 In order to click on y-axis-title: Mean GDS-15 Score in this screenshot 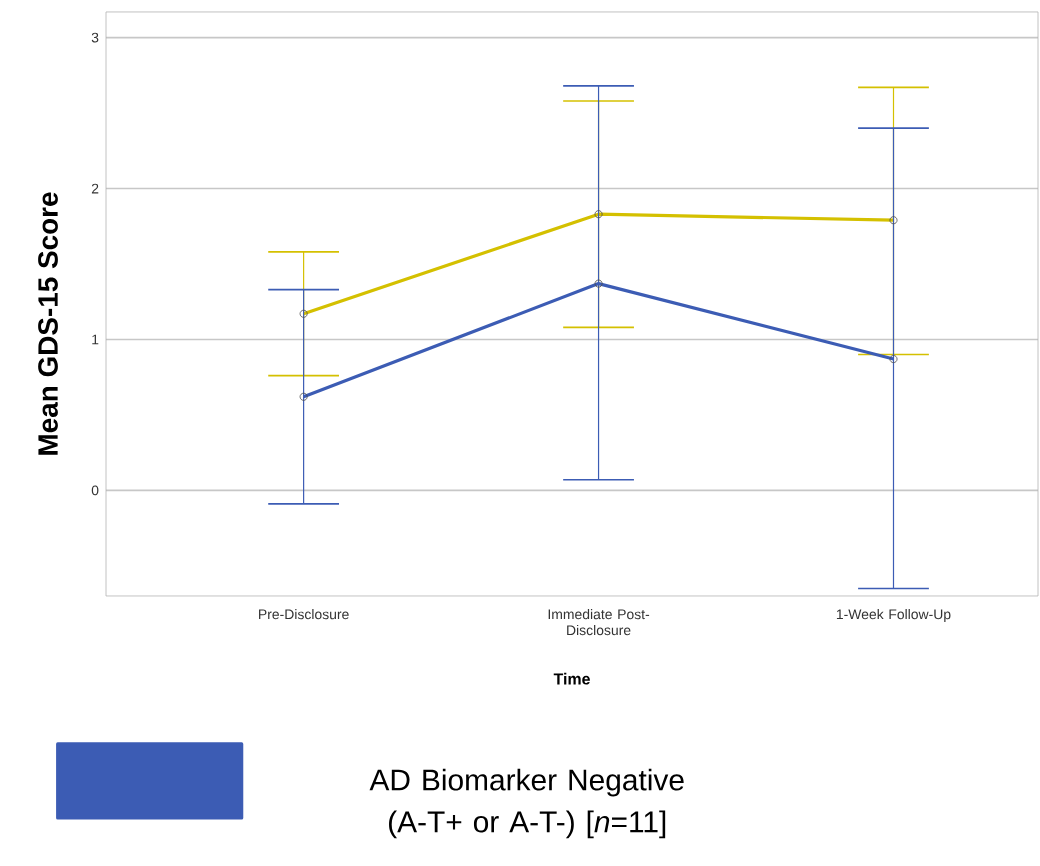, I will do `click(48, 323)`.